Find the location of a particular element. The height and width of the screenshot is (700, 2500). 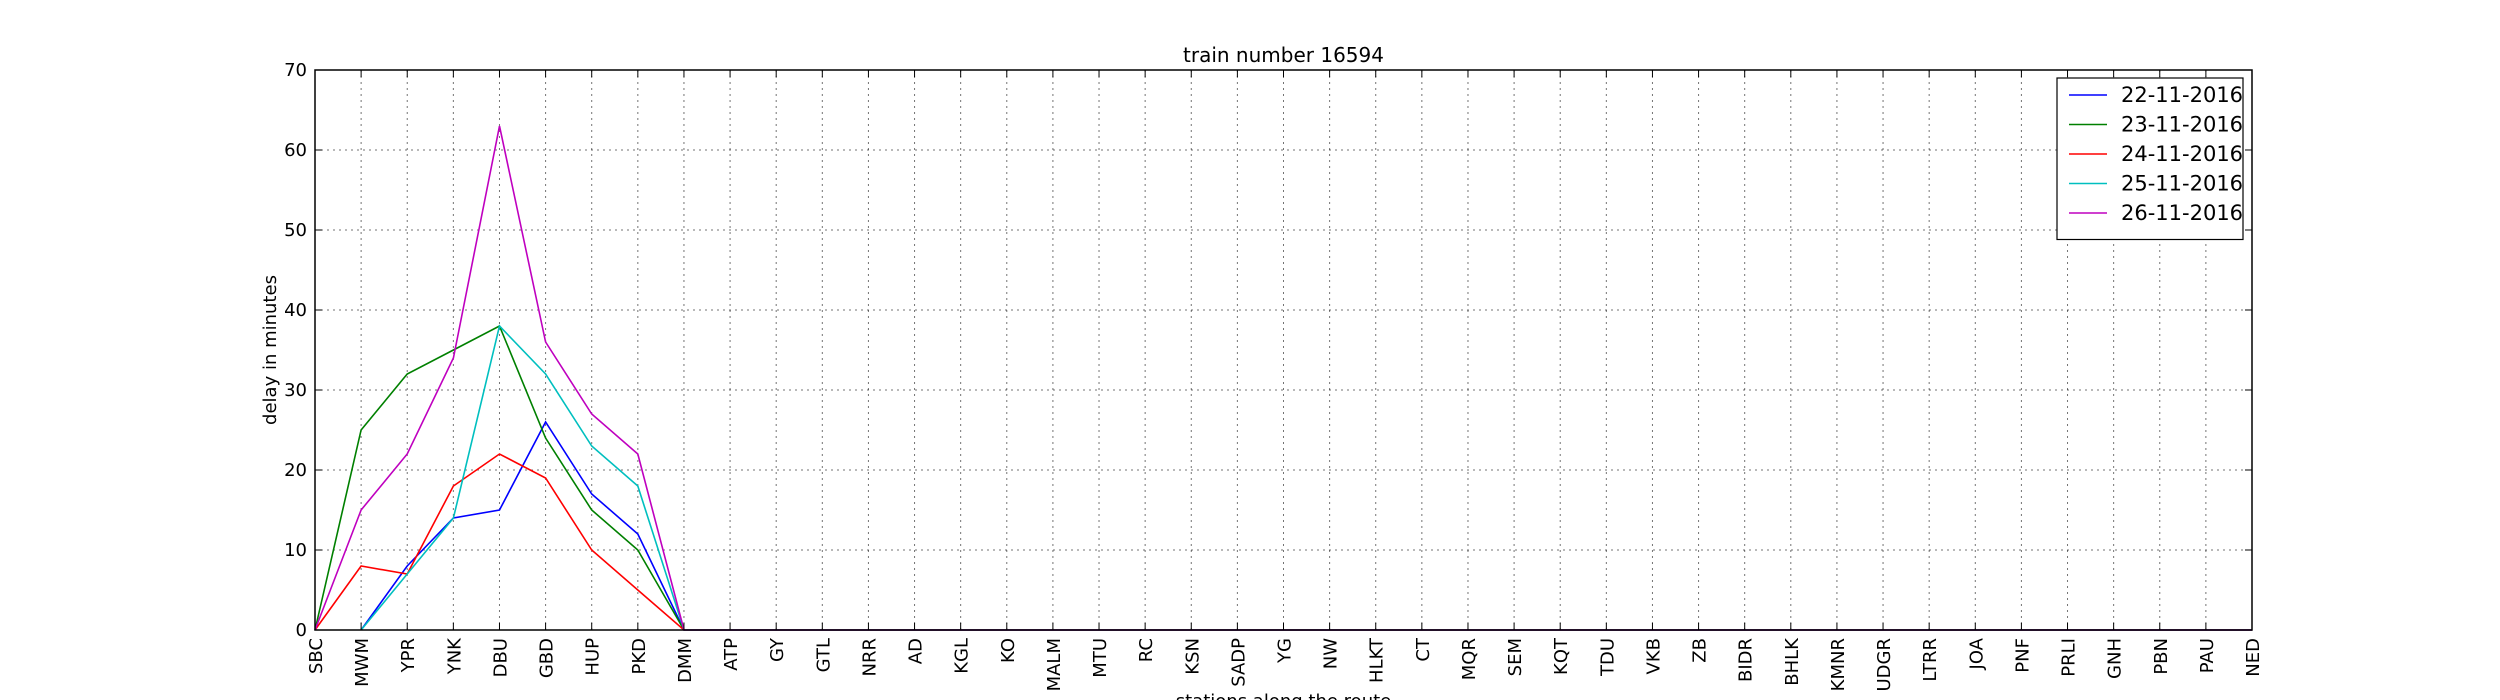

x-tick-label: KO is located at coordinates (1008, 650).